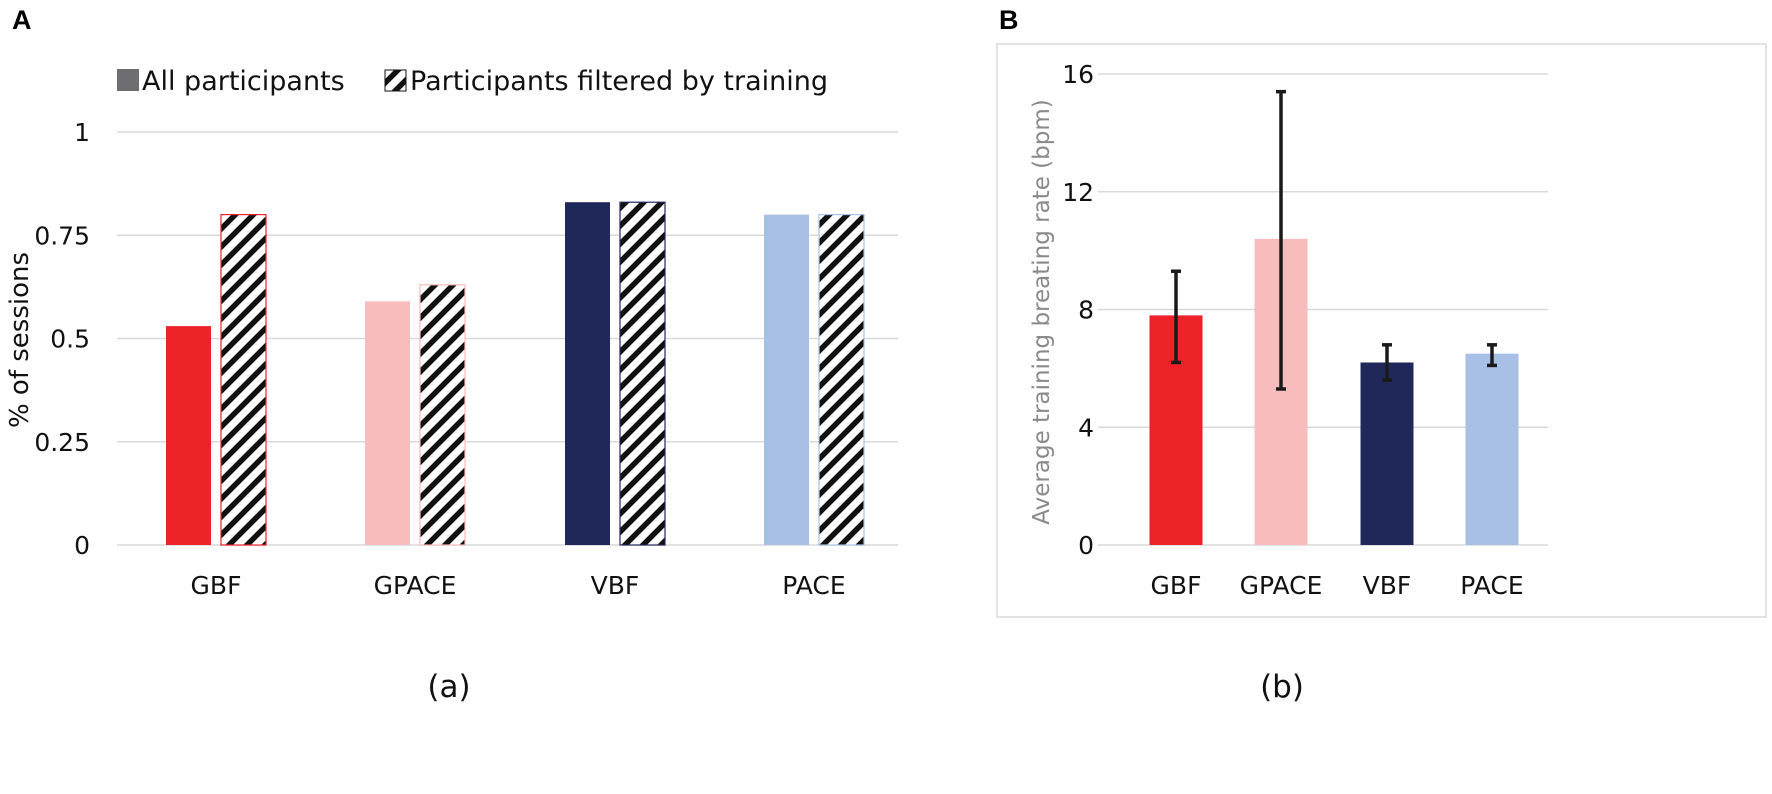 This screenshot has width=1772, height=794. I want to click on error-bar-gbf, so click(1176, 317).